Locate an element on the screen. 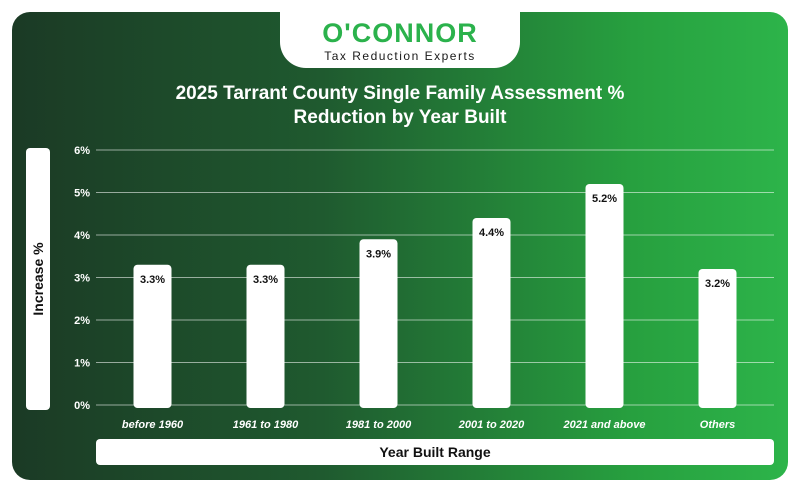 The width and height of the screenshot is (800, 492). x-axis-label: Year Built Range is located at coordinates (435, 452).